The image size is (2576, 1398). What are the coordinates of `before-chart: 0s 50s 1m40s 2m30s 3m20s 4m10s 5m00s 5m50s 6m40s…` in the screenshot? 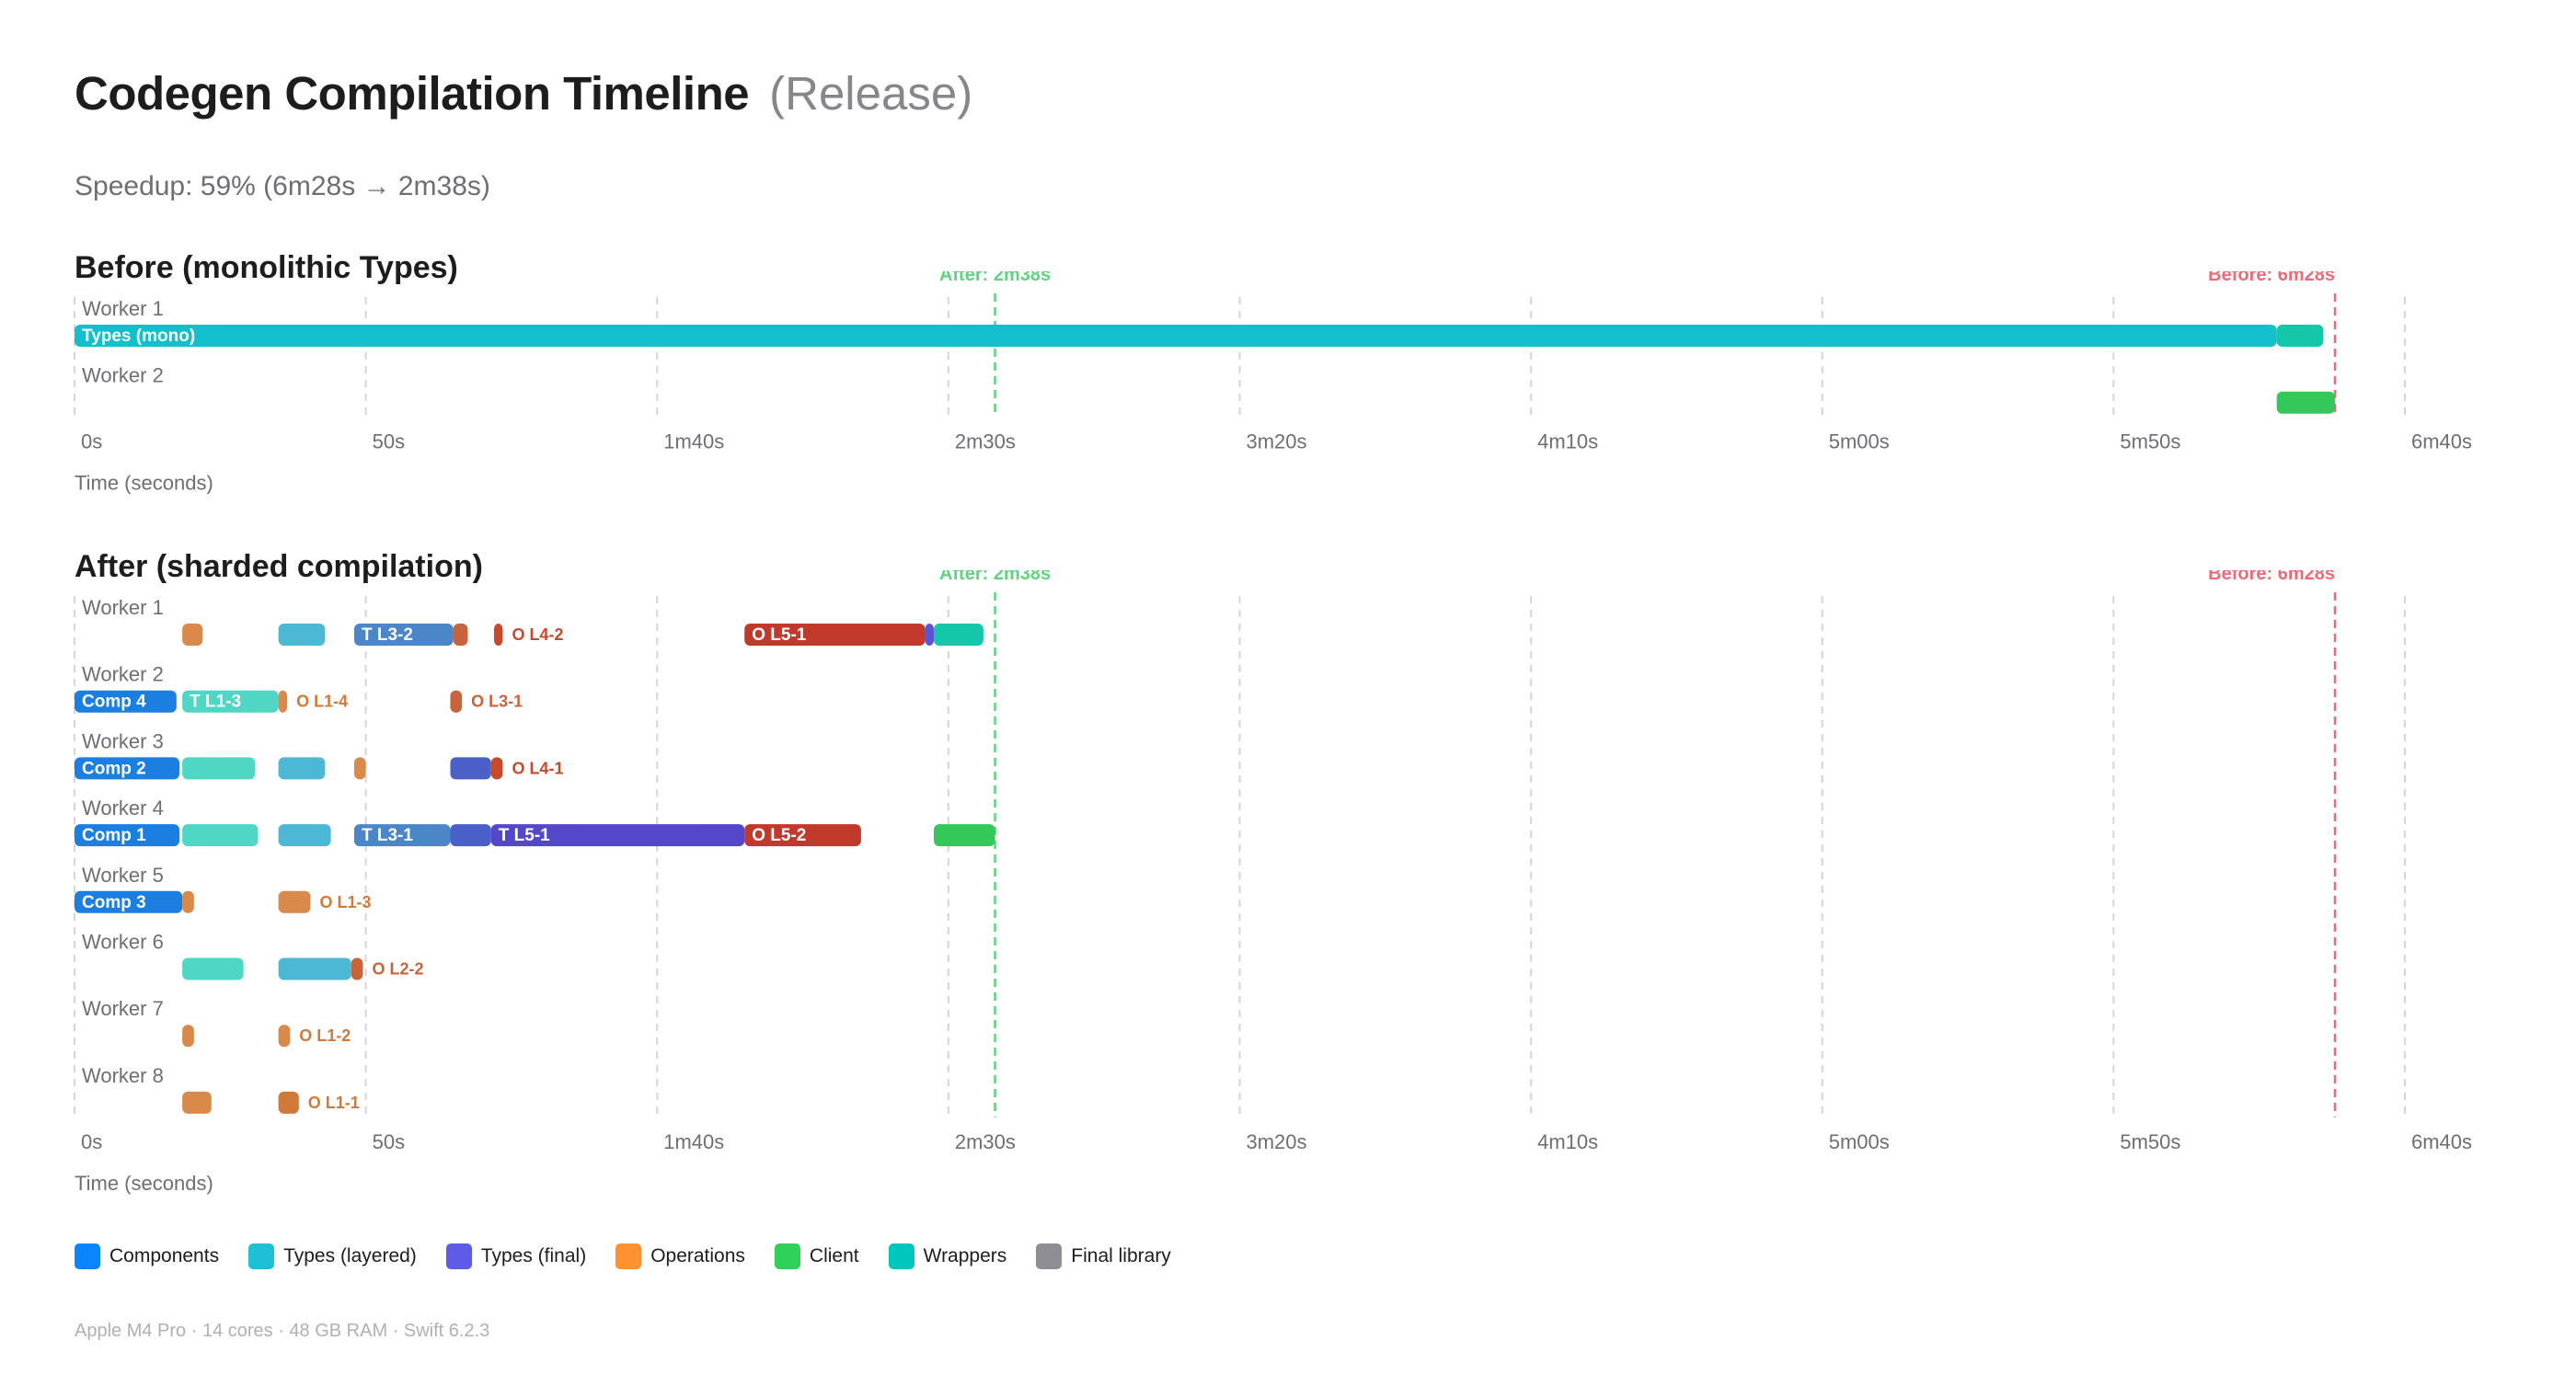 It's located at (1273, 383).